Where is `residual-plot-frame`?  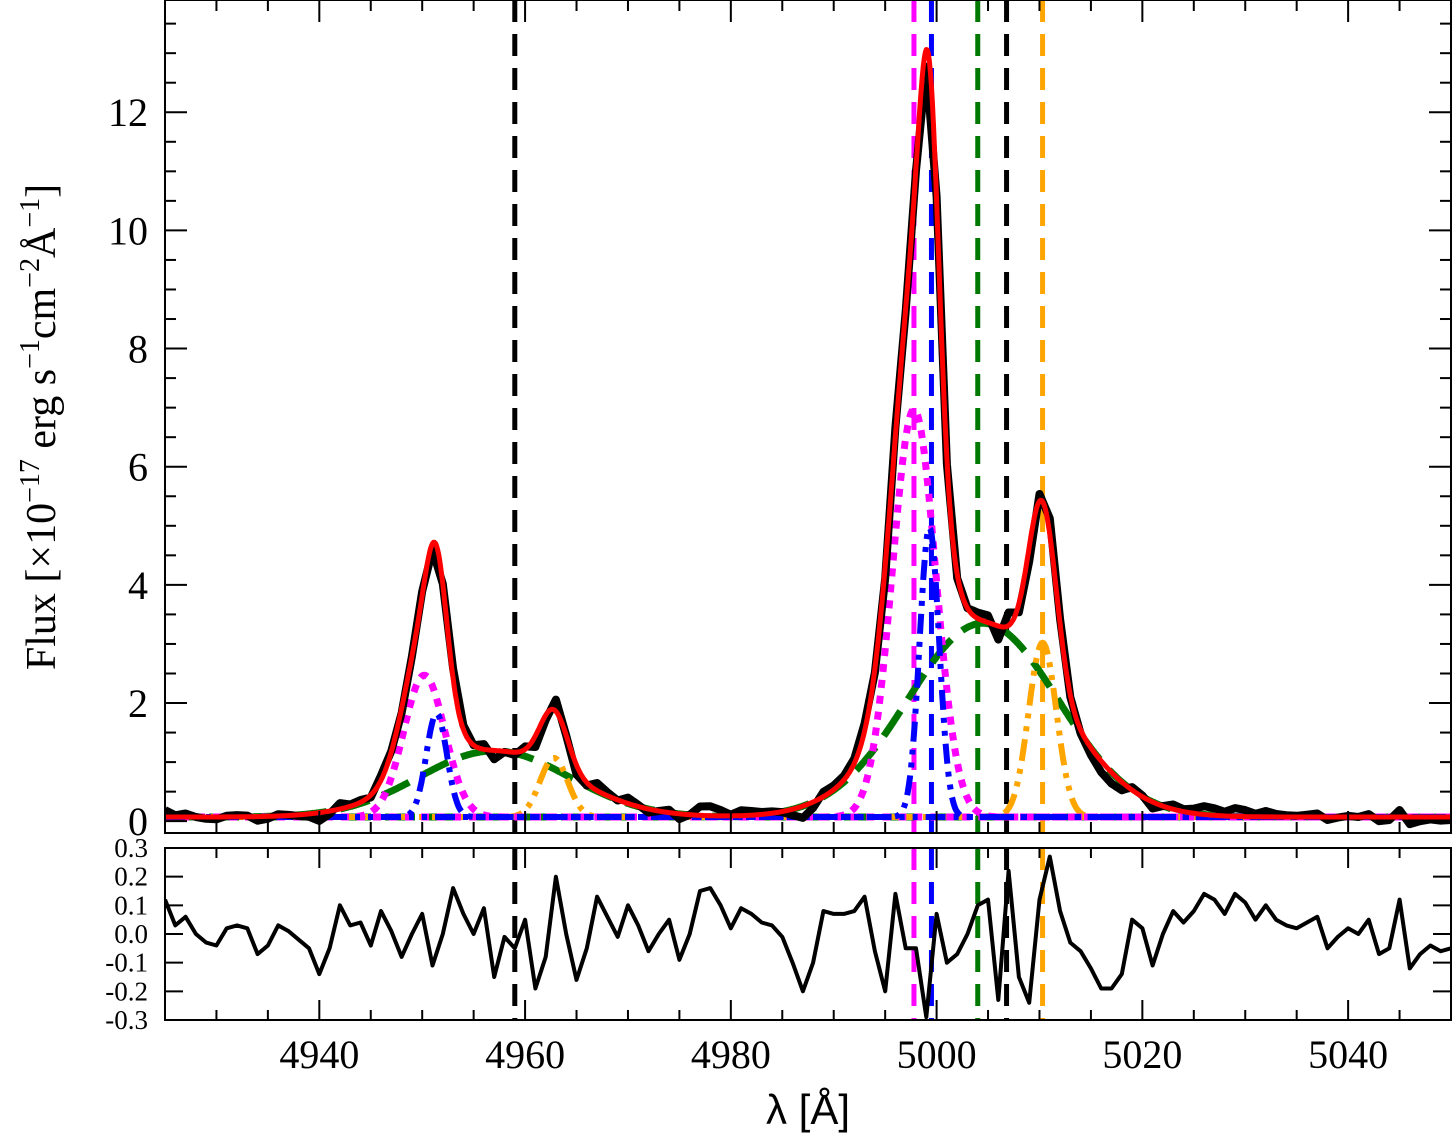
residual-plot-frame is located at coordinates (808, 934).